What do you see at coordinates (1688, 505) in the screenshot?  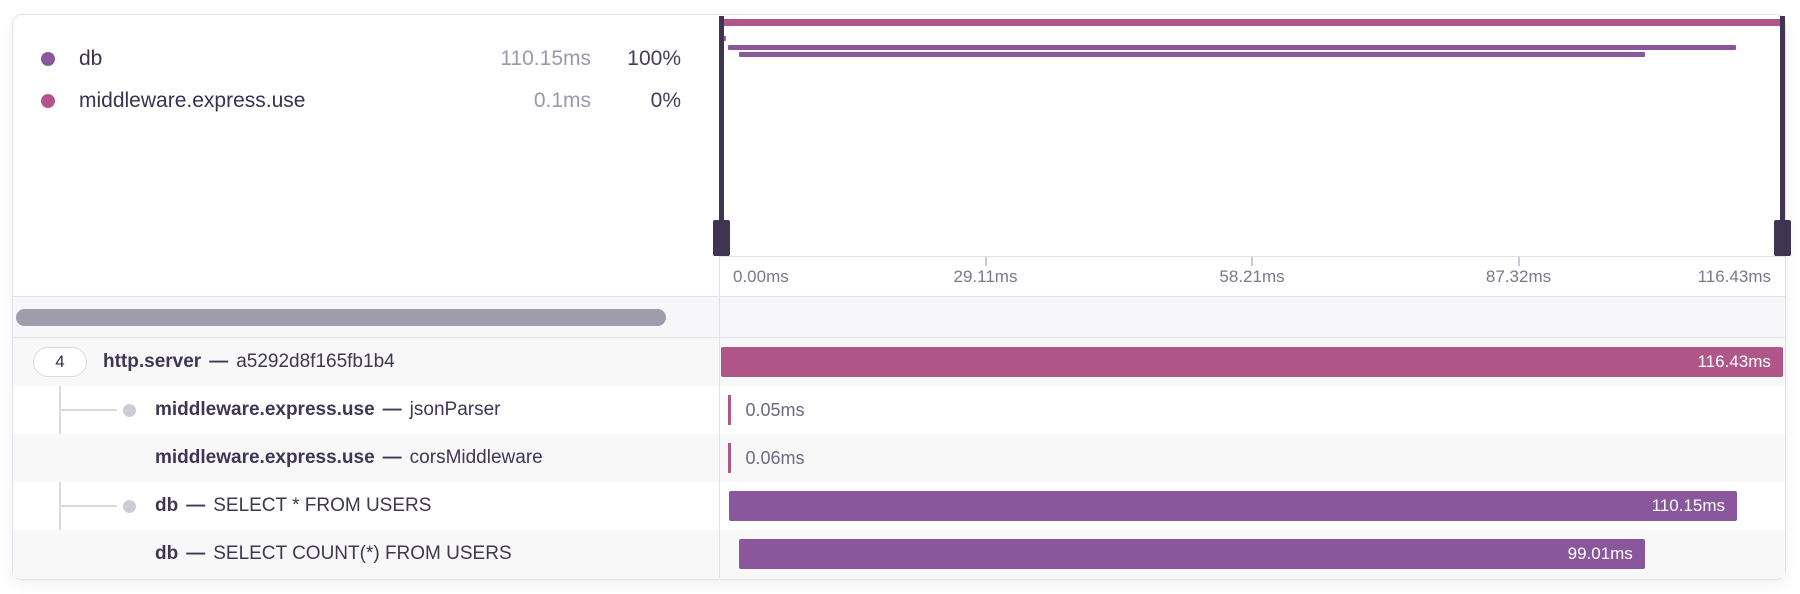 I see `span-duration-value: 110.15ms` at bounding box center [1688, 505].